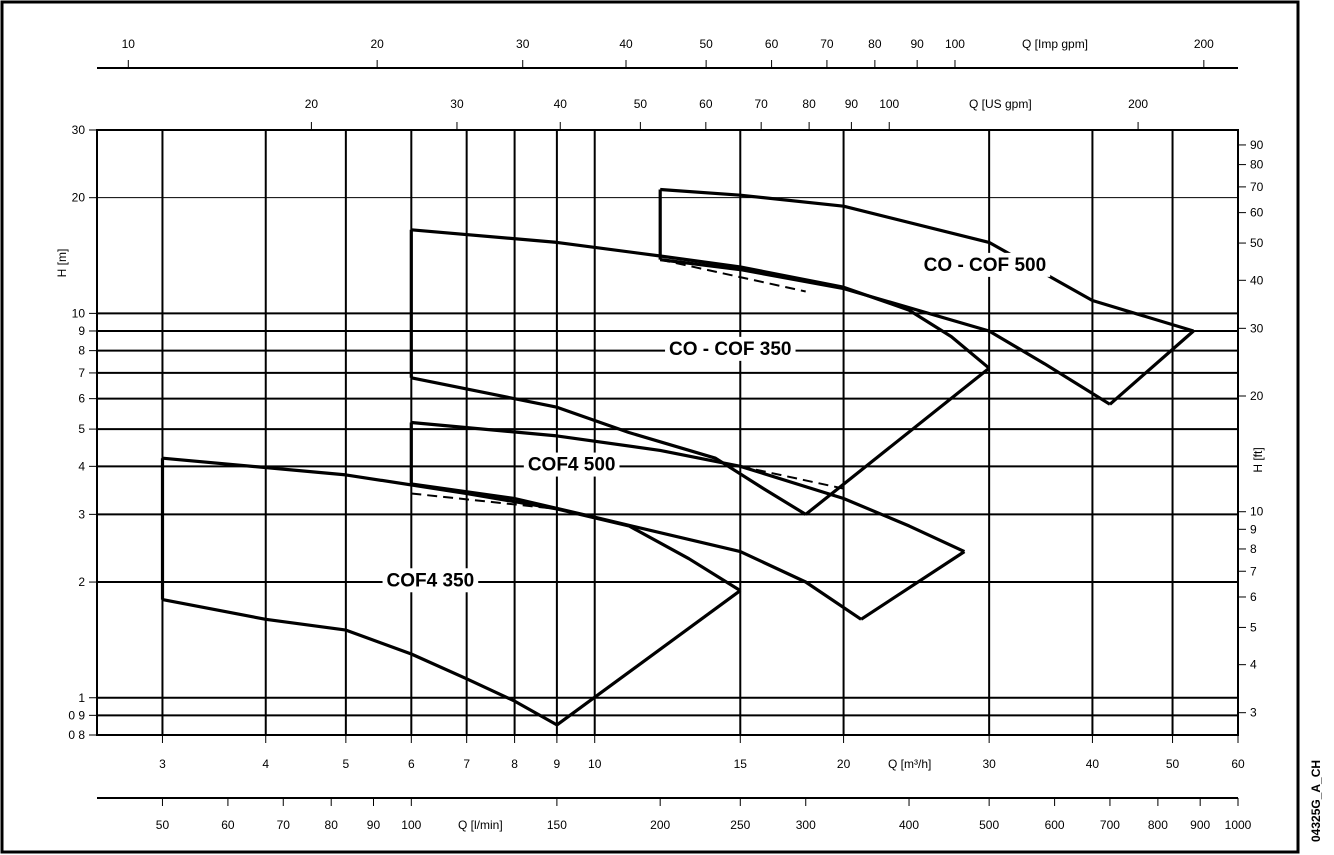 The image size is (1334, 855). Describe the element at coordinates (875, 44) in the screenshot. I see `imp-gpm-tick-label: 80` at that location.